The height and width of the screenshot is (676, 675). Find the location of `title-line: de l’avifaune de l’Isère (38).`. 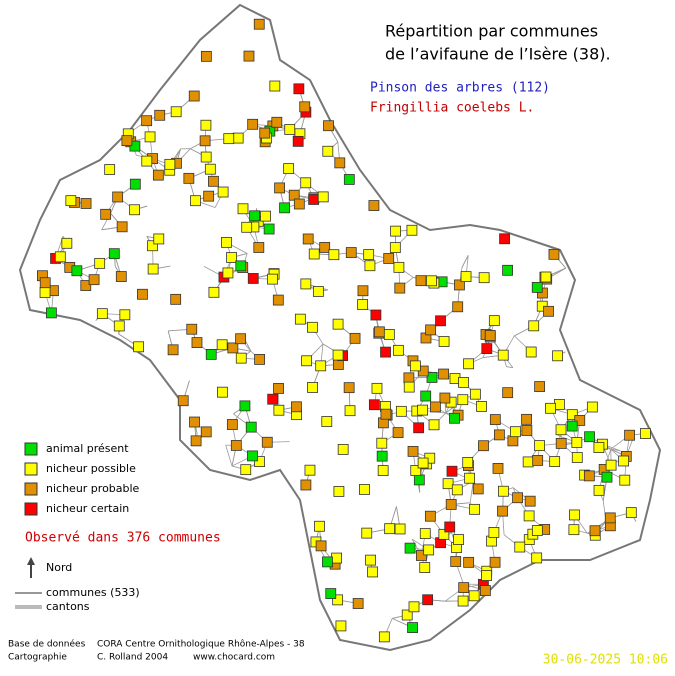

title-line: de l’avifaune de l’Isère (38). is located at coordinates (498, 54).